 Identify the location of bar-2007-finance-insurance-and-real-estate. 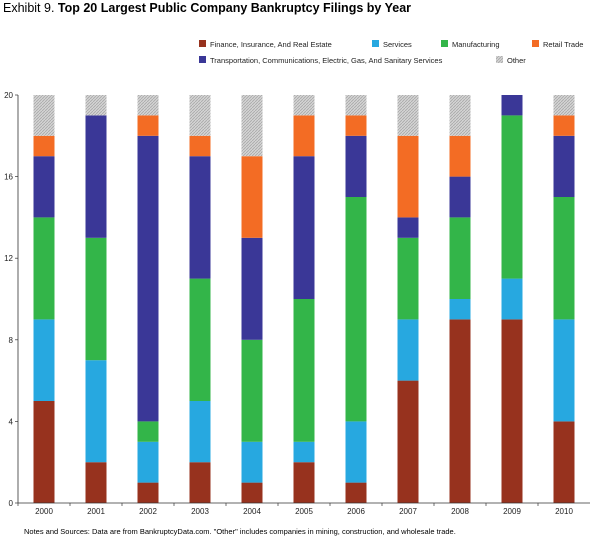
(408, 441).